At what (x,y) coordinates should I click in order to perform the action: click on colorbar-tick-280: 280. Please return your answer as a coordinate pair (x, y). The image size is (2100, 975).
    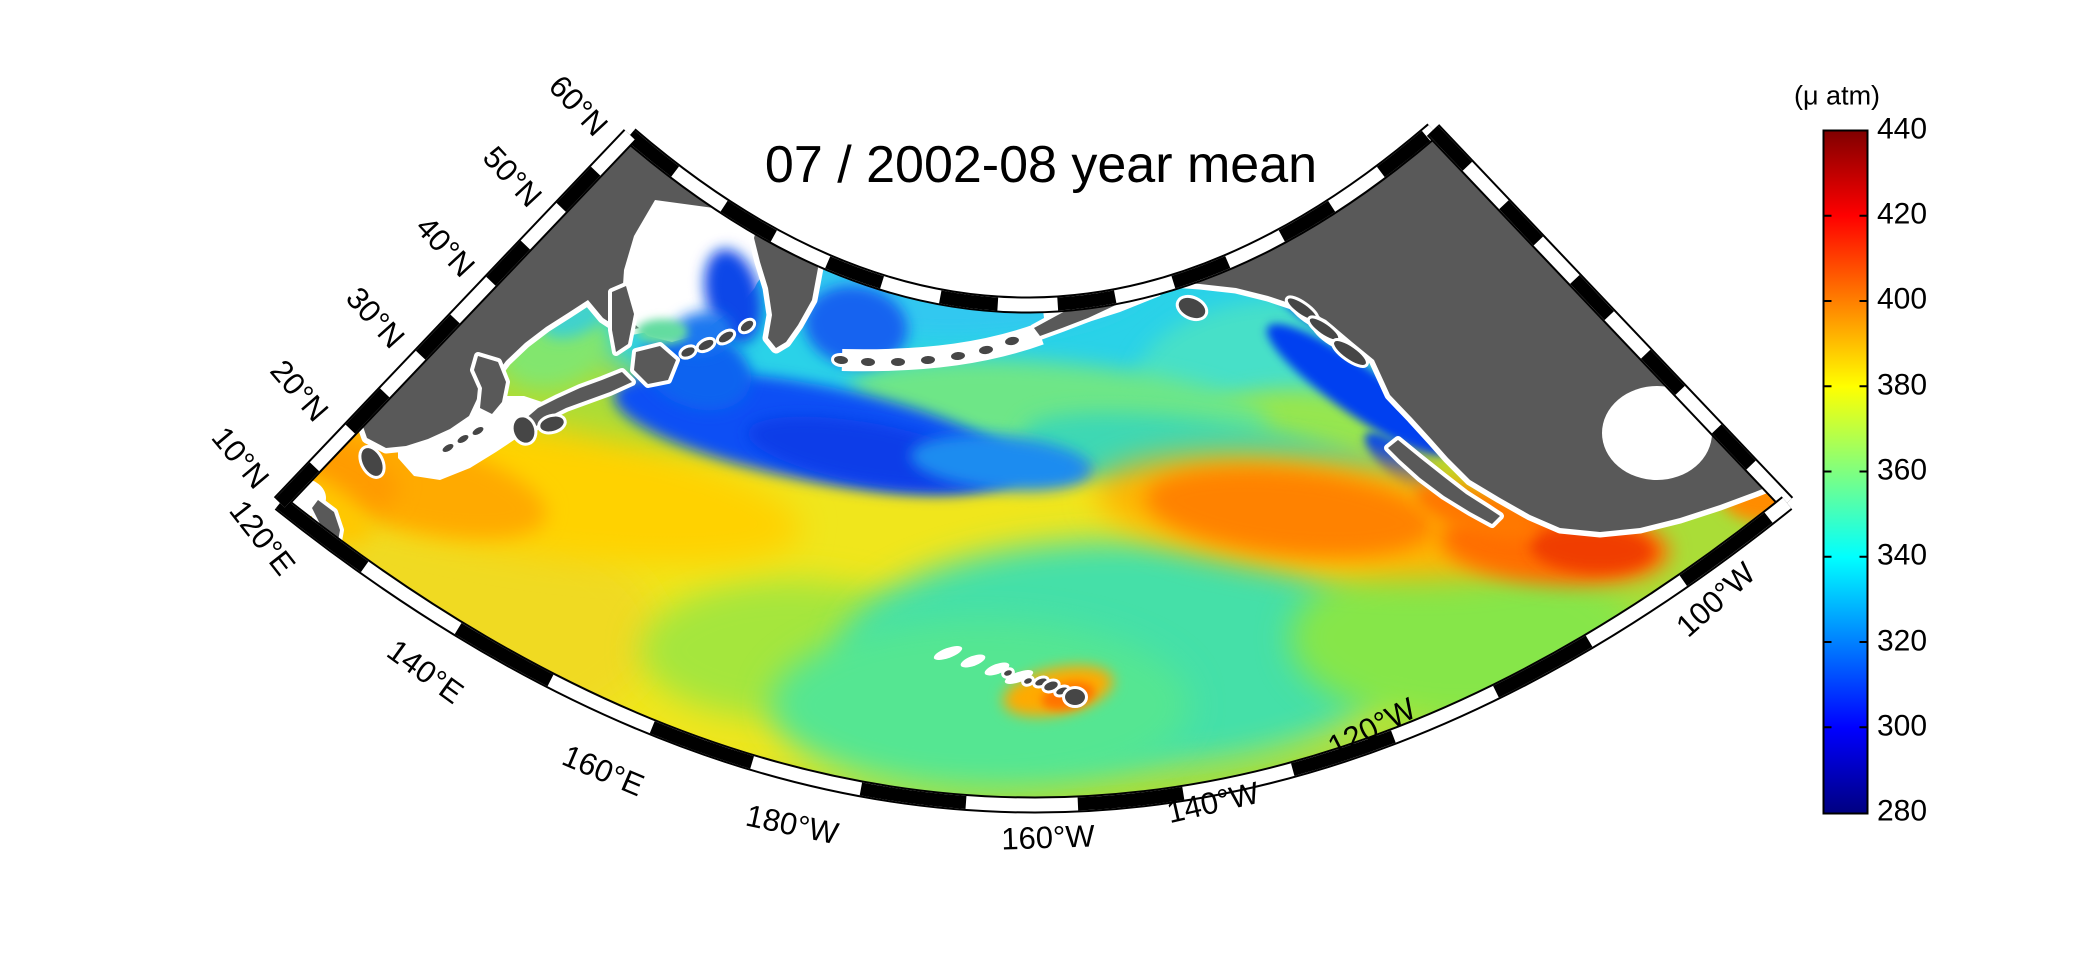
    Looking at the image, I should click on (1902, 811).